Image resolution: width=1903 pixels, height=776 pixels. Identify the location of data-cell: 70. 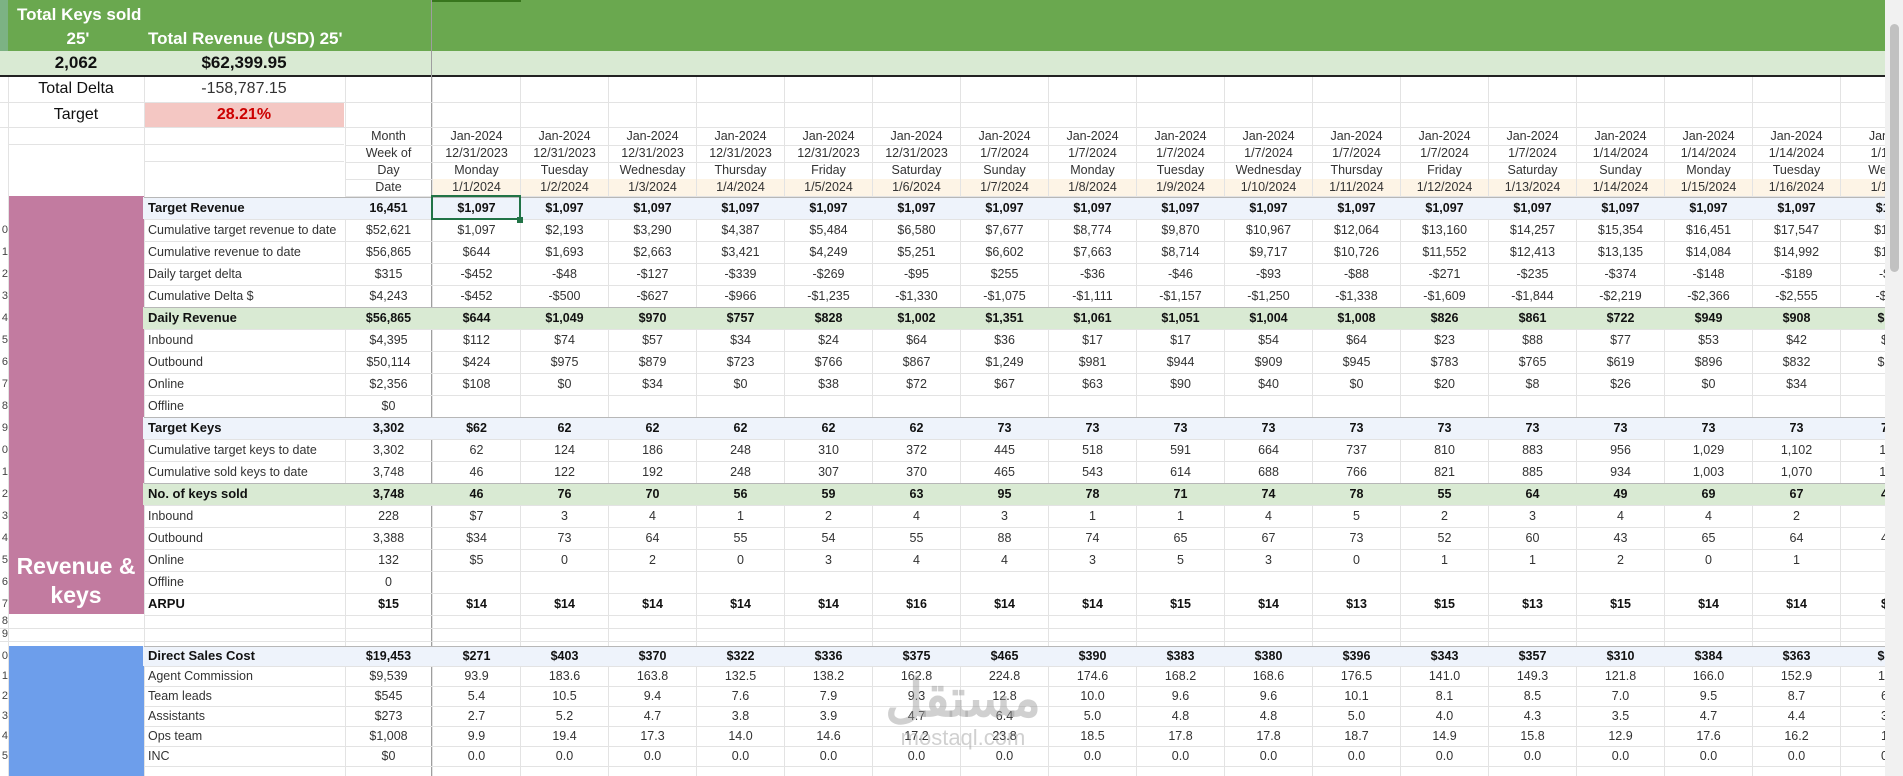
(652, 494).